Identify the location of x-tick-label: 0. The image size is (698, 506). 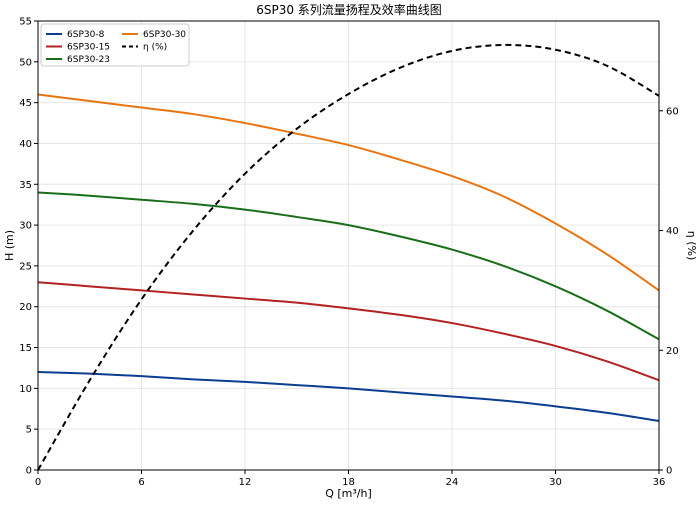
(38, 482).